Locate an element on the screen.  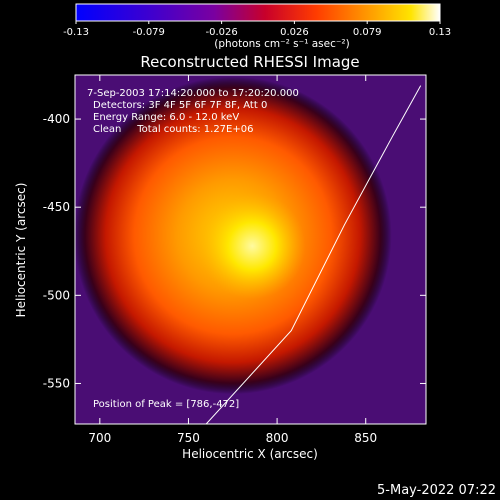
x-tick-label: 750 is located at coordinates (188, 438).